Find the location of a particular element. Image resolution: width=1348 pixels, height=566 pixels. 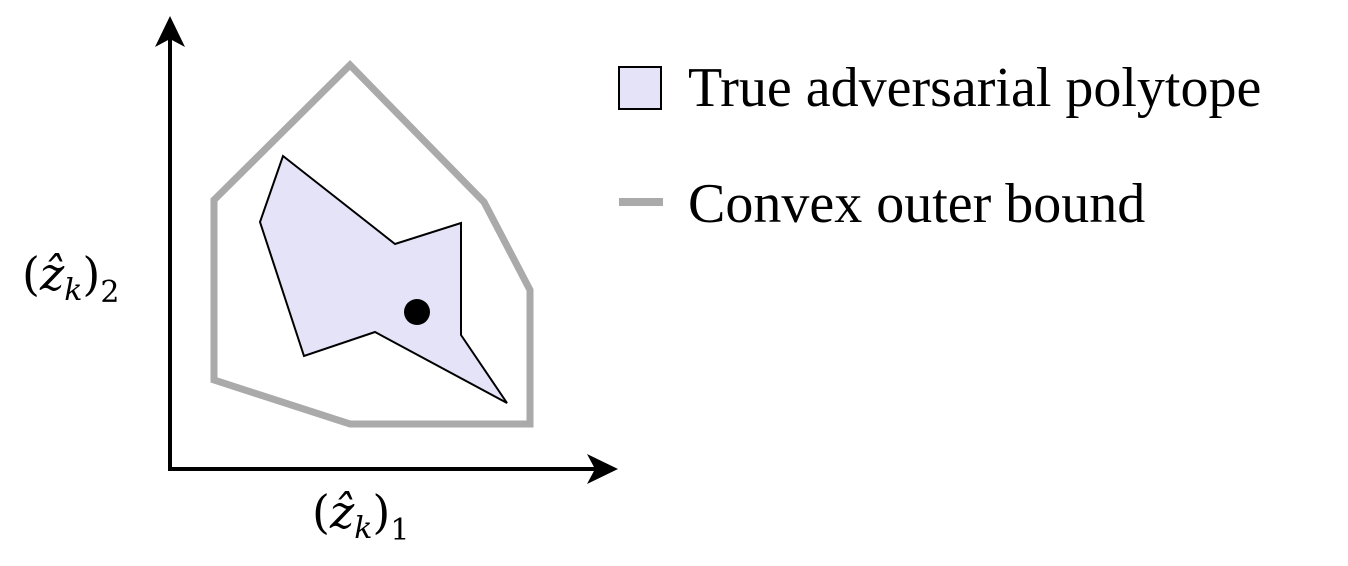

legend-polytope-swatch is located at coordinates (640, 88).